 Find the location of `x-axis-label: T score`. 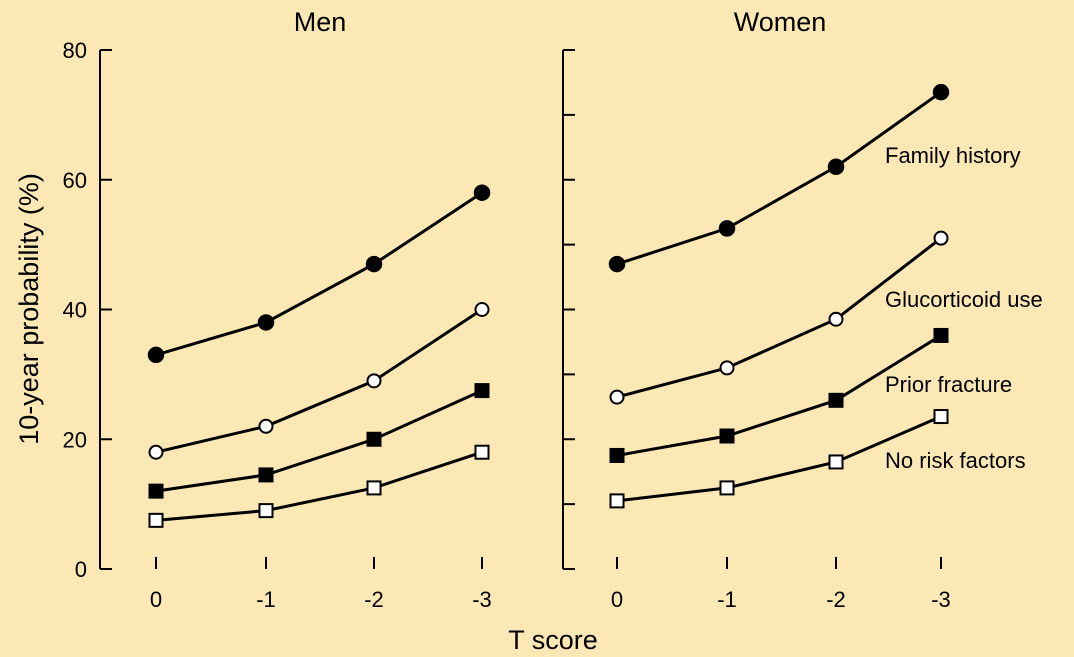

x-axis-label: T score is located at coordinates (553, 640).